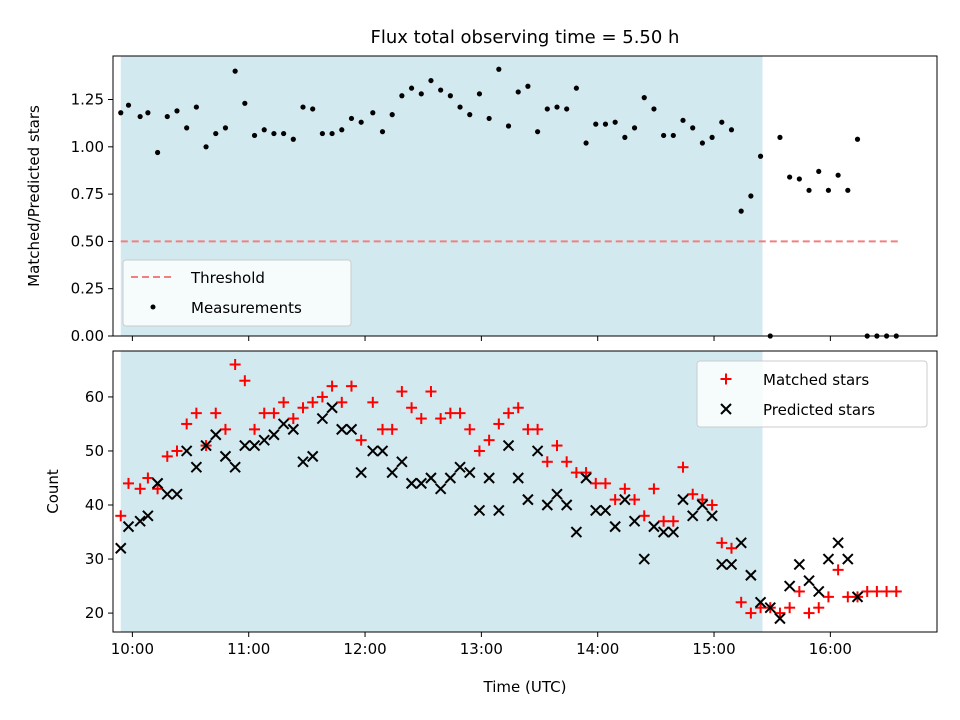  Describe the element at coordinates (87, 147) in the screenshot. I see `y-tick-label: 1.00` at that location.